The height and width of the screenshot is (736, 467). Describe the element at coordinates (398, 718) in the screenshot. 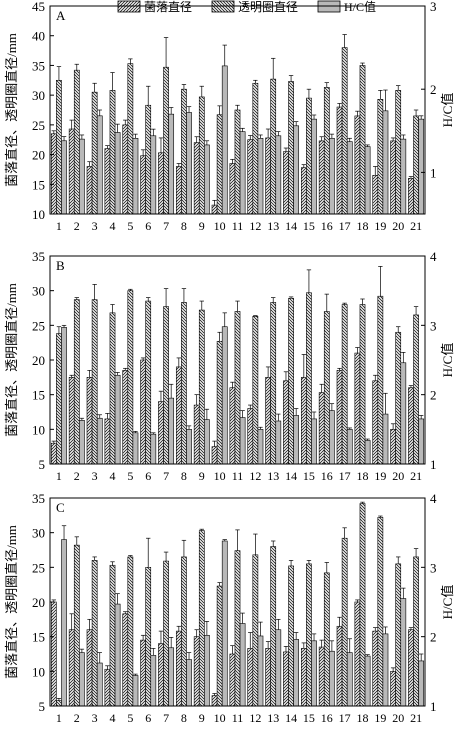

I see `x-tick-label-C-20: 20` at that location.